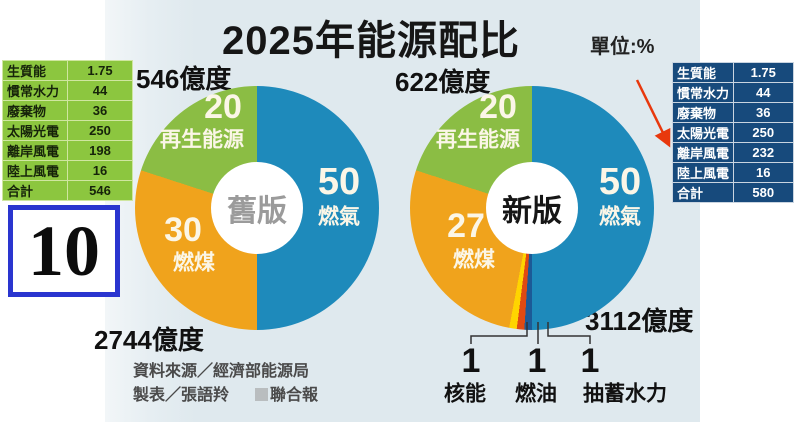 Image resolution: width=800 pixels, height=422 pixels. Describe the element at coordinates (262, 394) in the screenshot. I see `publisher-square-icon` at that location.